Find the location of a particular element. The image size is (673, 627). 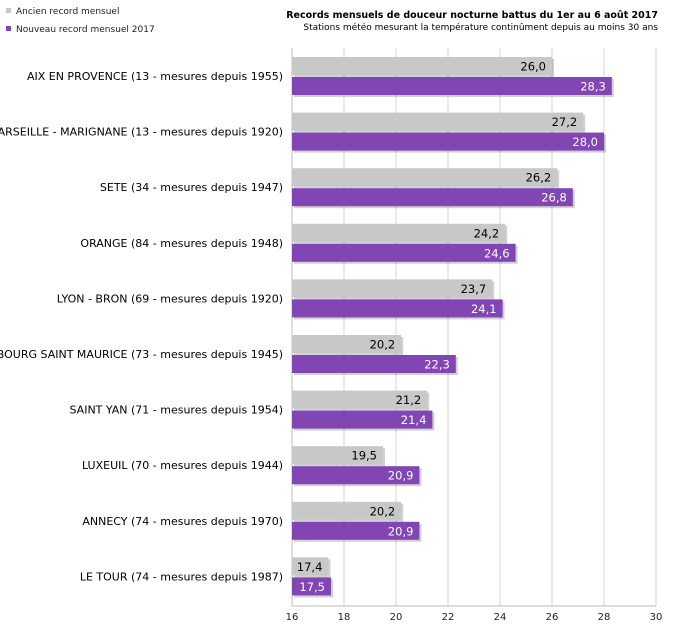

data-label-new: 24,6 is located at coordinates (497, 253).